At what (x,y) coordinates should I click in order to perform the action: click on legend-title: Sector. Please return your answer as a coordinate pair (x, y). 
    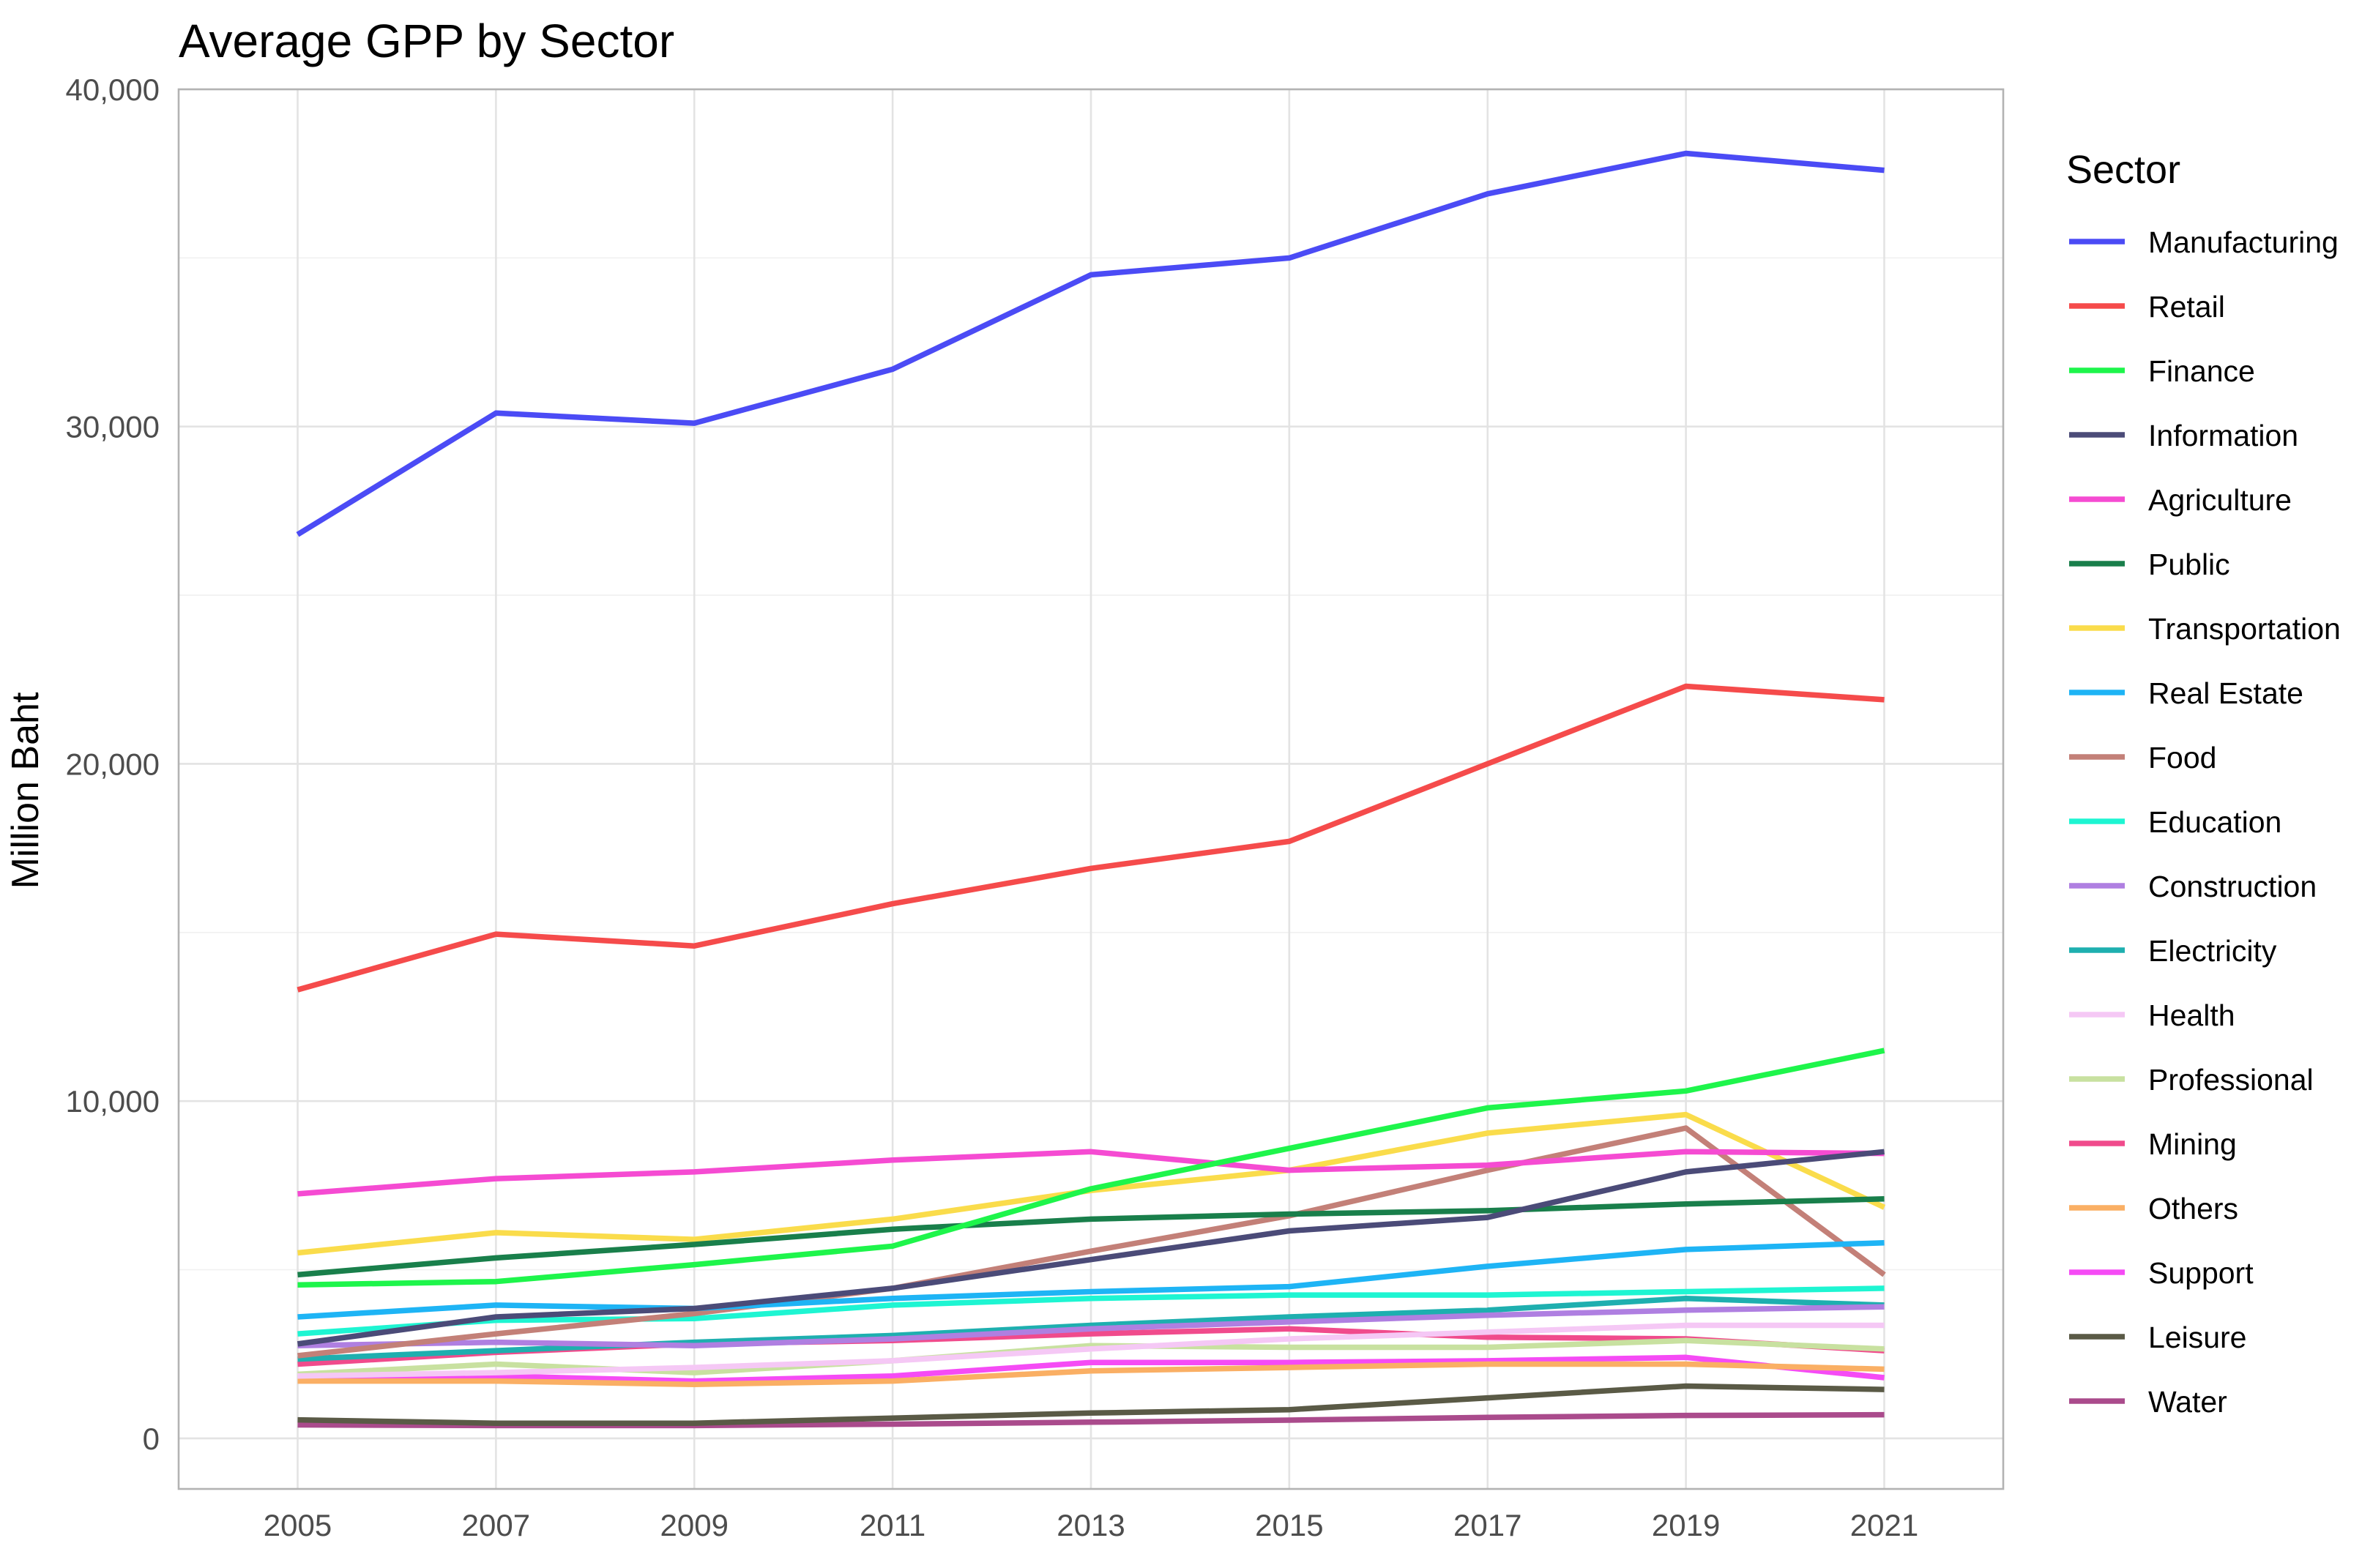
    Looking at the image, I should click on (2123, 170).